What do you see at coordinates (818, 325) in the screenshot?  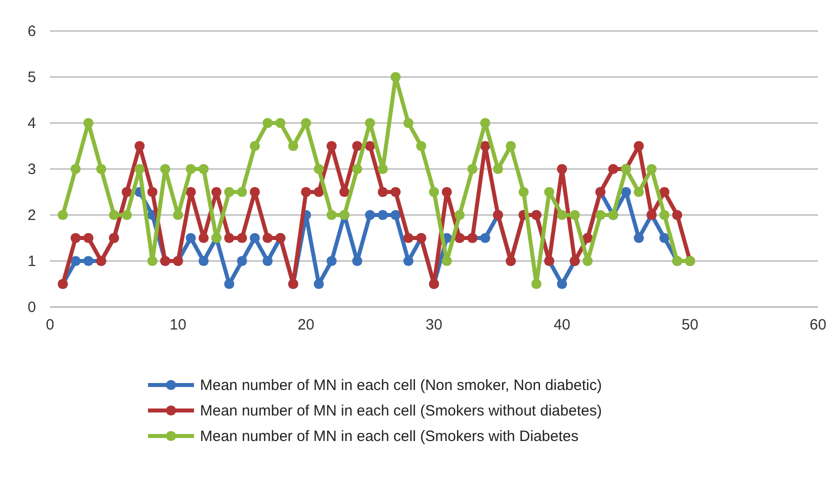 I see `x-tick-label: 60` at bounding box center [818, 325].